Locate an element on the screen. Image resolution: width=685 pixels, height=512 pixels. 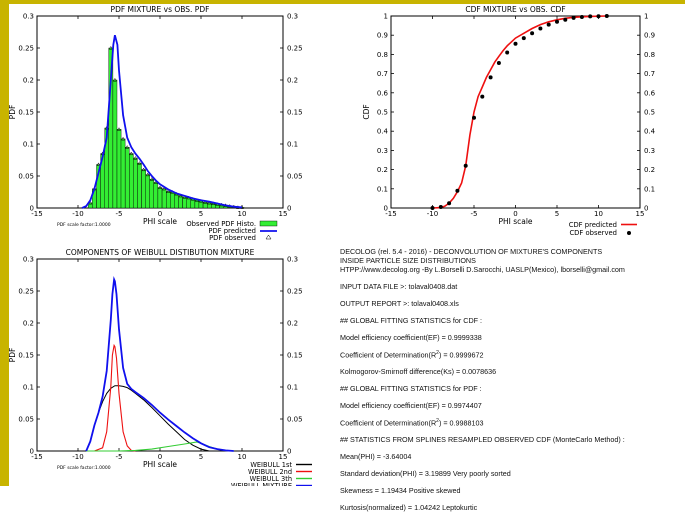
pdf-ytick-label-right: 0.15 is located at coordinates (295, 113).